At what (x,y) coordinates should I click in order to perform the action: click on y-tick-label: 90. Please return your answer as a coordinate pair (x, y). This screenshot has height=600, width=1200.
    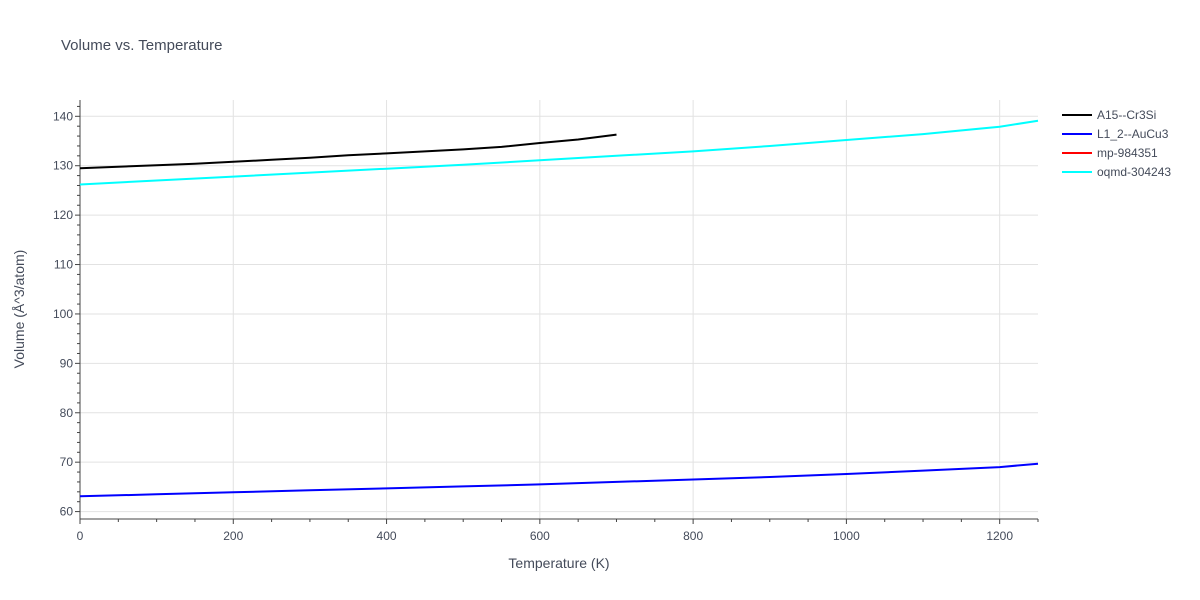
    Looking at the image, I should click on (67, 363).